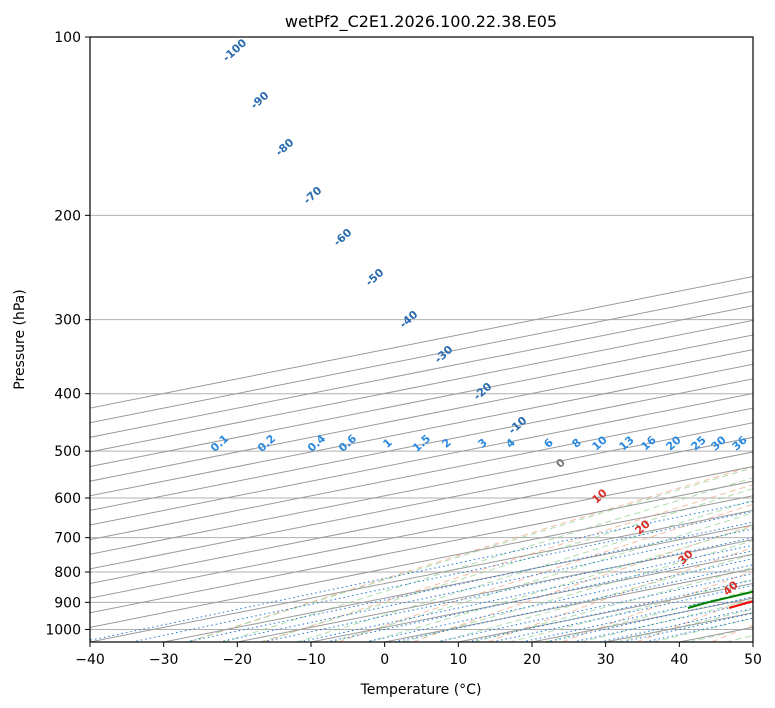 This screenshot has height=708, width=775. I want to click on y-tick-label: 800, so click(67, 573).